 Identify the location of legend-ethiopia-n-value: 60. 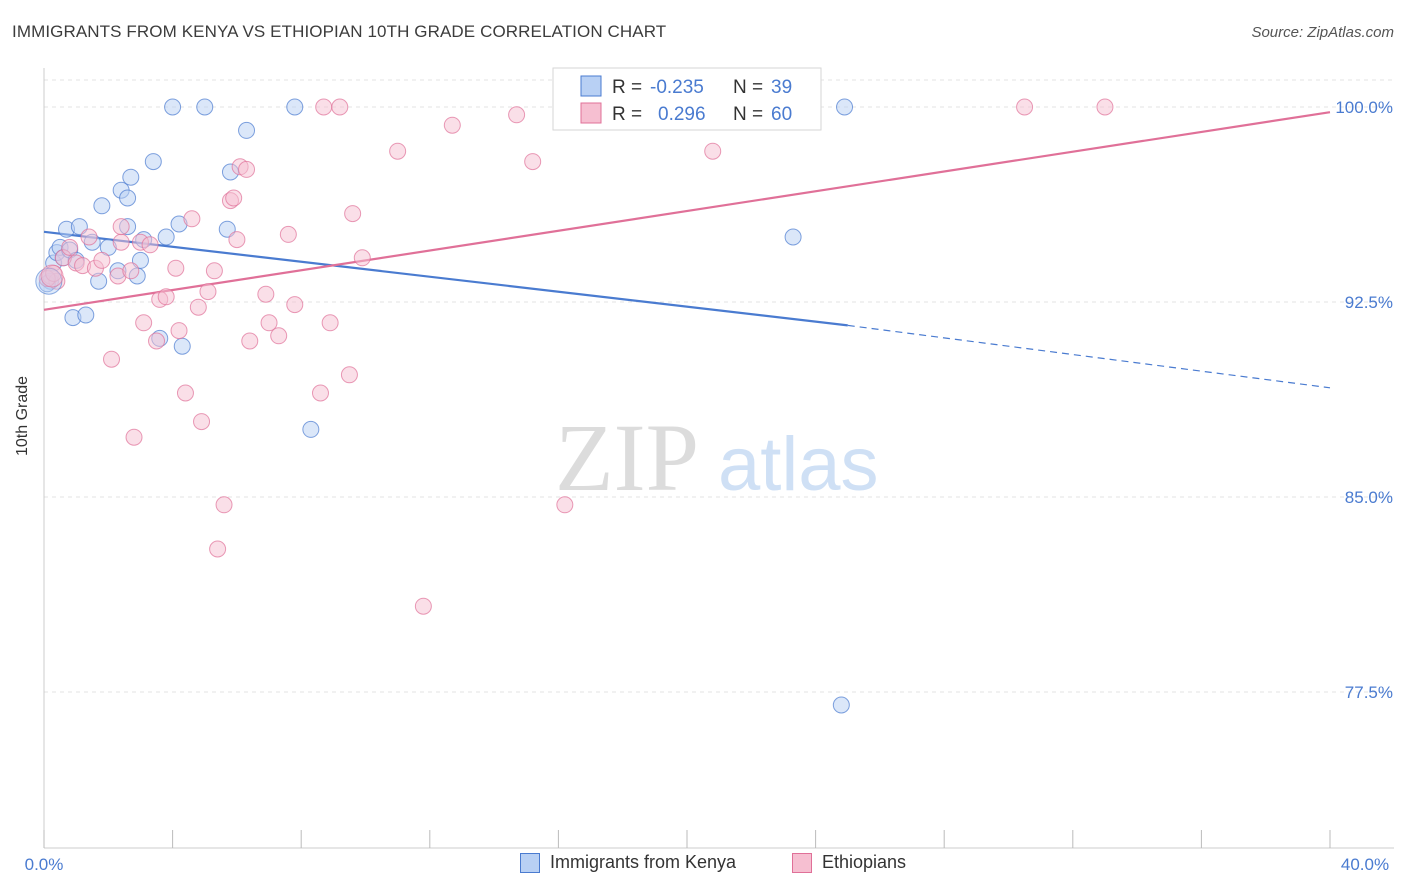
(781, 114).